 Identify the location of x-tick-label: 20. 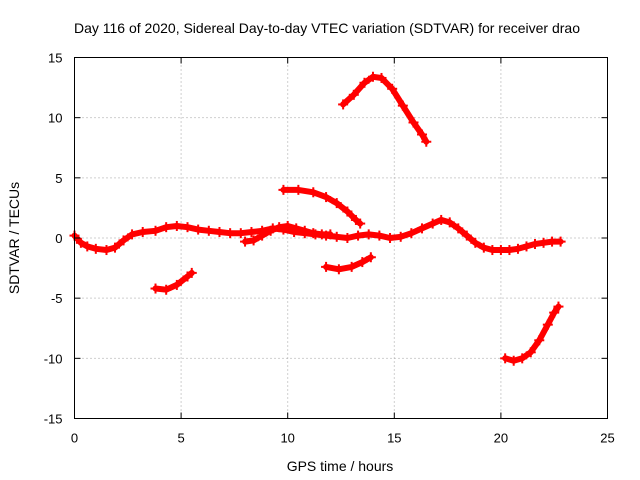
(501, 438).